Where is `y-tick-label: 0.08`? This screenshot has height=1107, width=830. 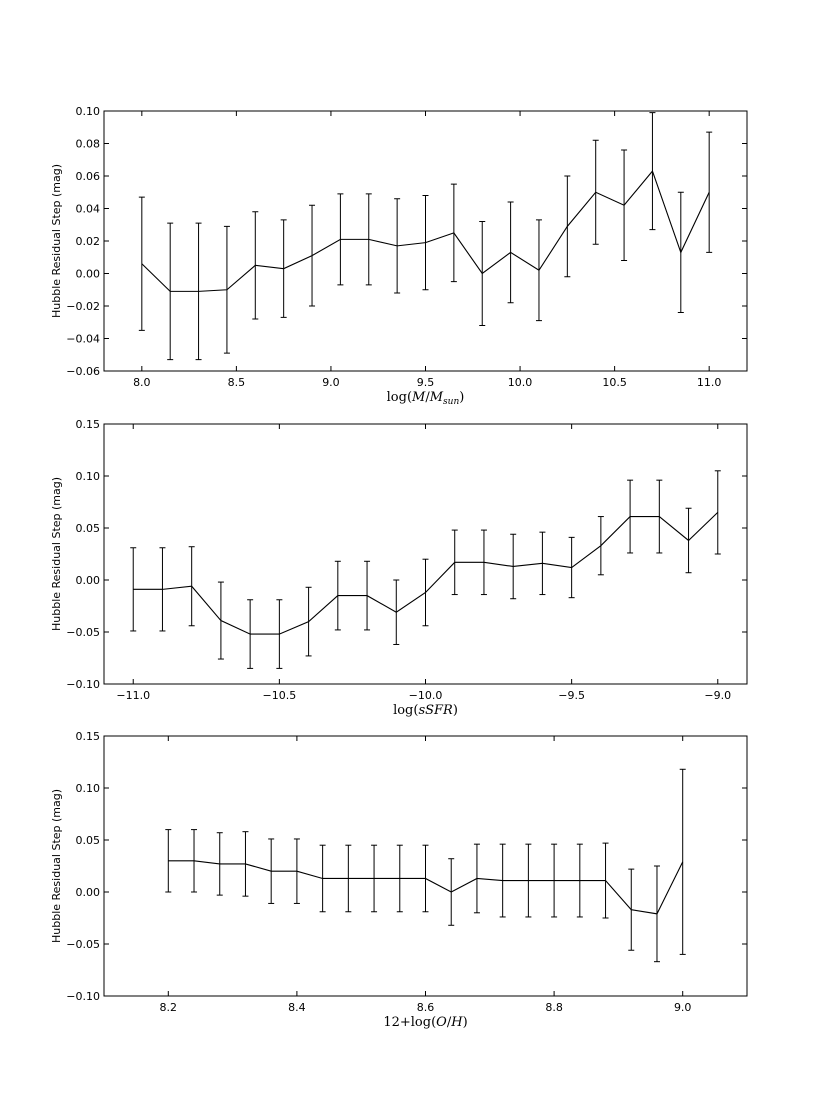
y-tick-label: 0.08 is located at coordinates (88, 144).